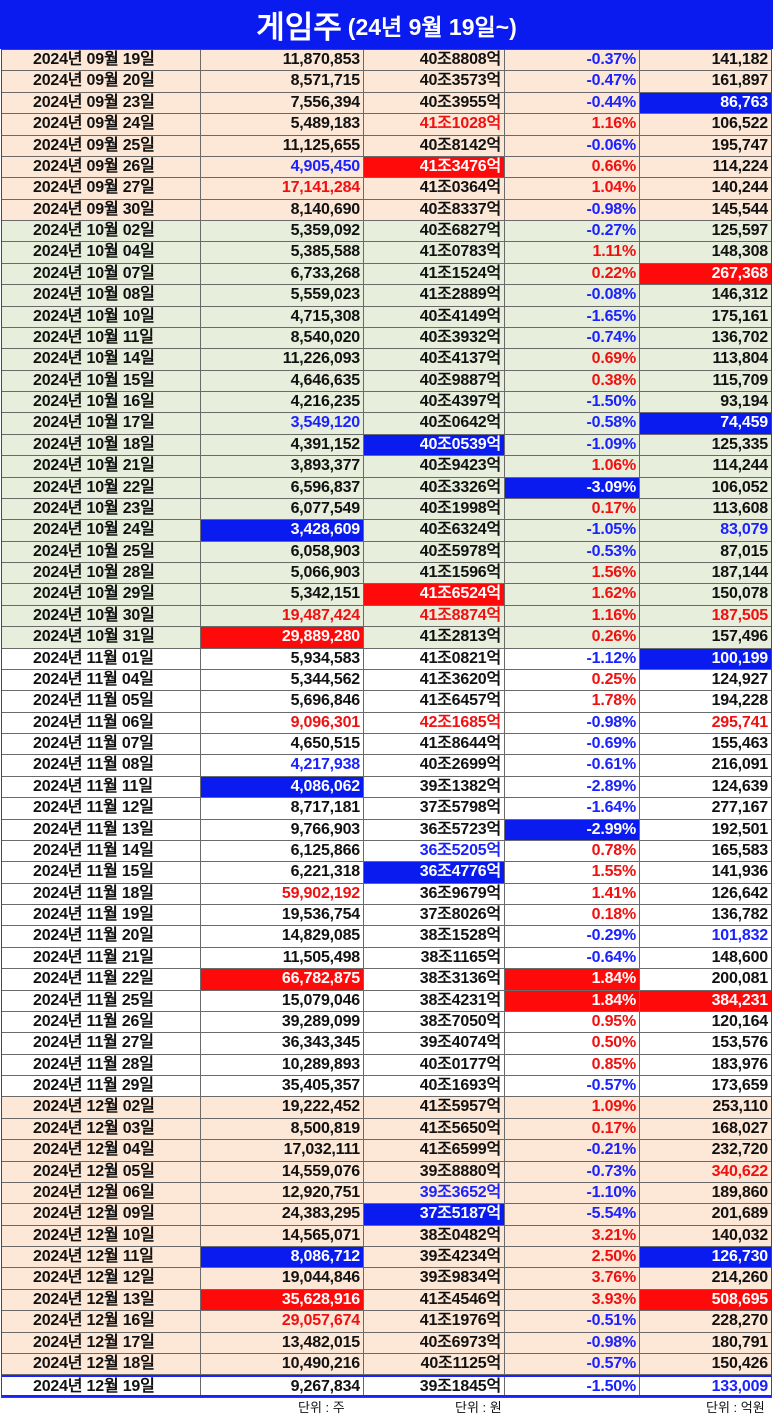 Image resolution: width=773 pixels, height=1416 pixels. I want to click on cell-market-cap: 40조0177억, so click(434, 1064).